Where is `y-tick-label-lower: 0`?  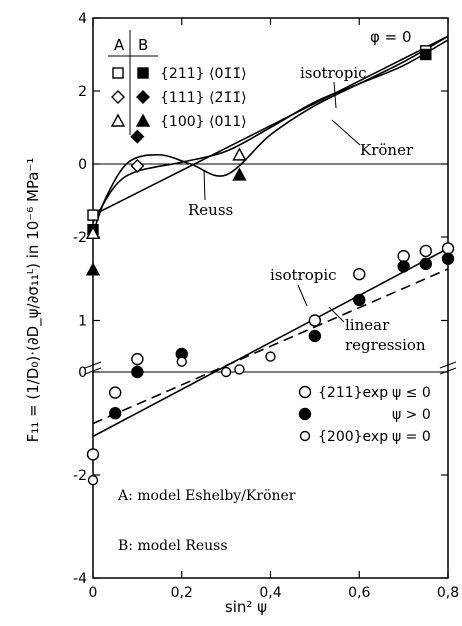 y-tick-label-lower: 0 is located at coordinates (82, 373).